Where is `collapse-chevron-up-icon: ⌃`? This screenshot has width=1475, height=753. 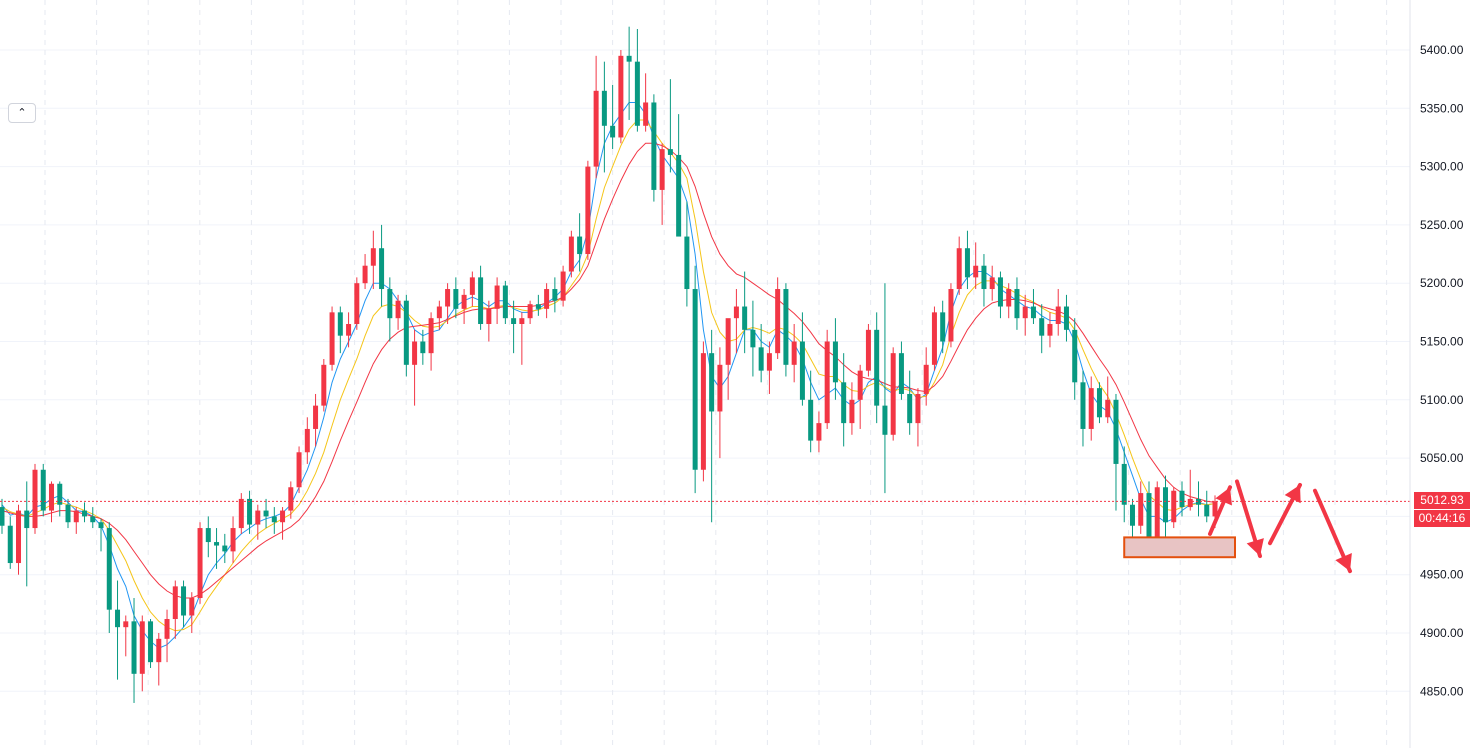
collapse-chevron-up-icon: ⌃ is located at coordinates (22, 113).